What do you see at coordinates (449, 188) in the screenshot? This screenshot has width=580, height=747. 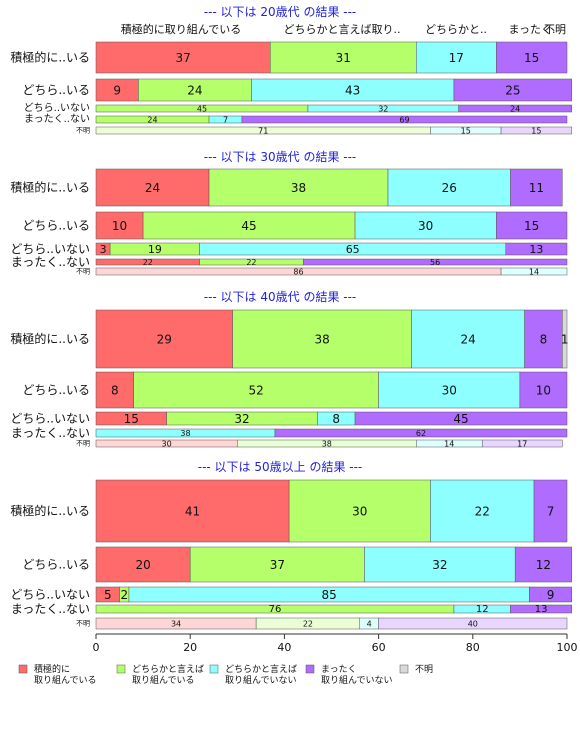 I see `bar-value-label: 26` at bounding box center [449, 188].